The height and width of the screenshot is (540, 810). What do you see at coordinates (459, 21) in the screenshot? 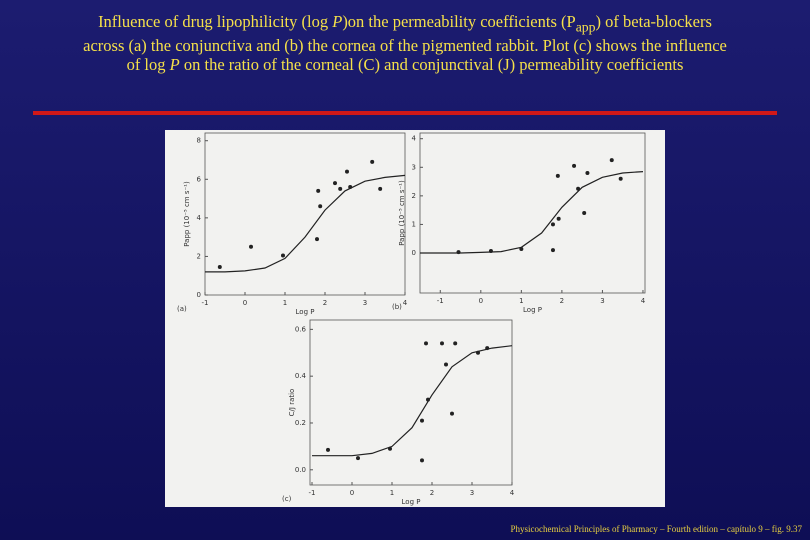
I see `title-text: )on the permeability coefficients (P` at bounding box center [459, 21].